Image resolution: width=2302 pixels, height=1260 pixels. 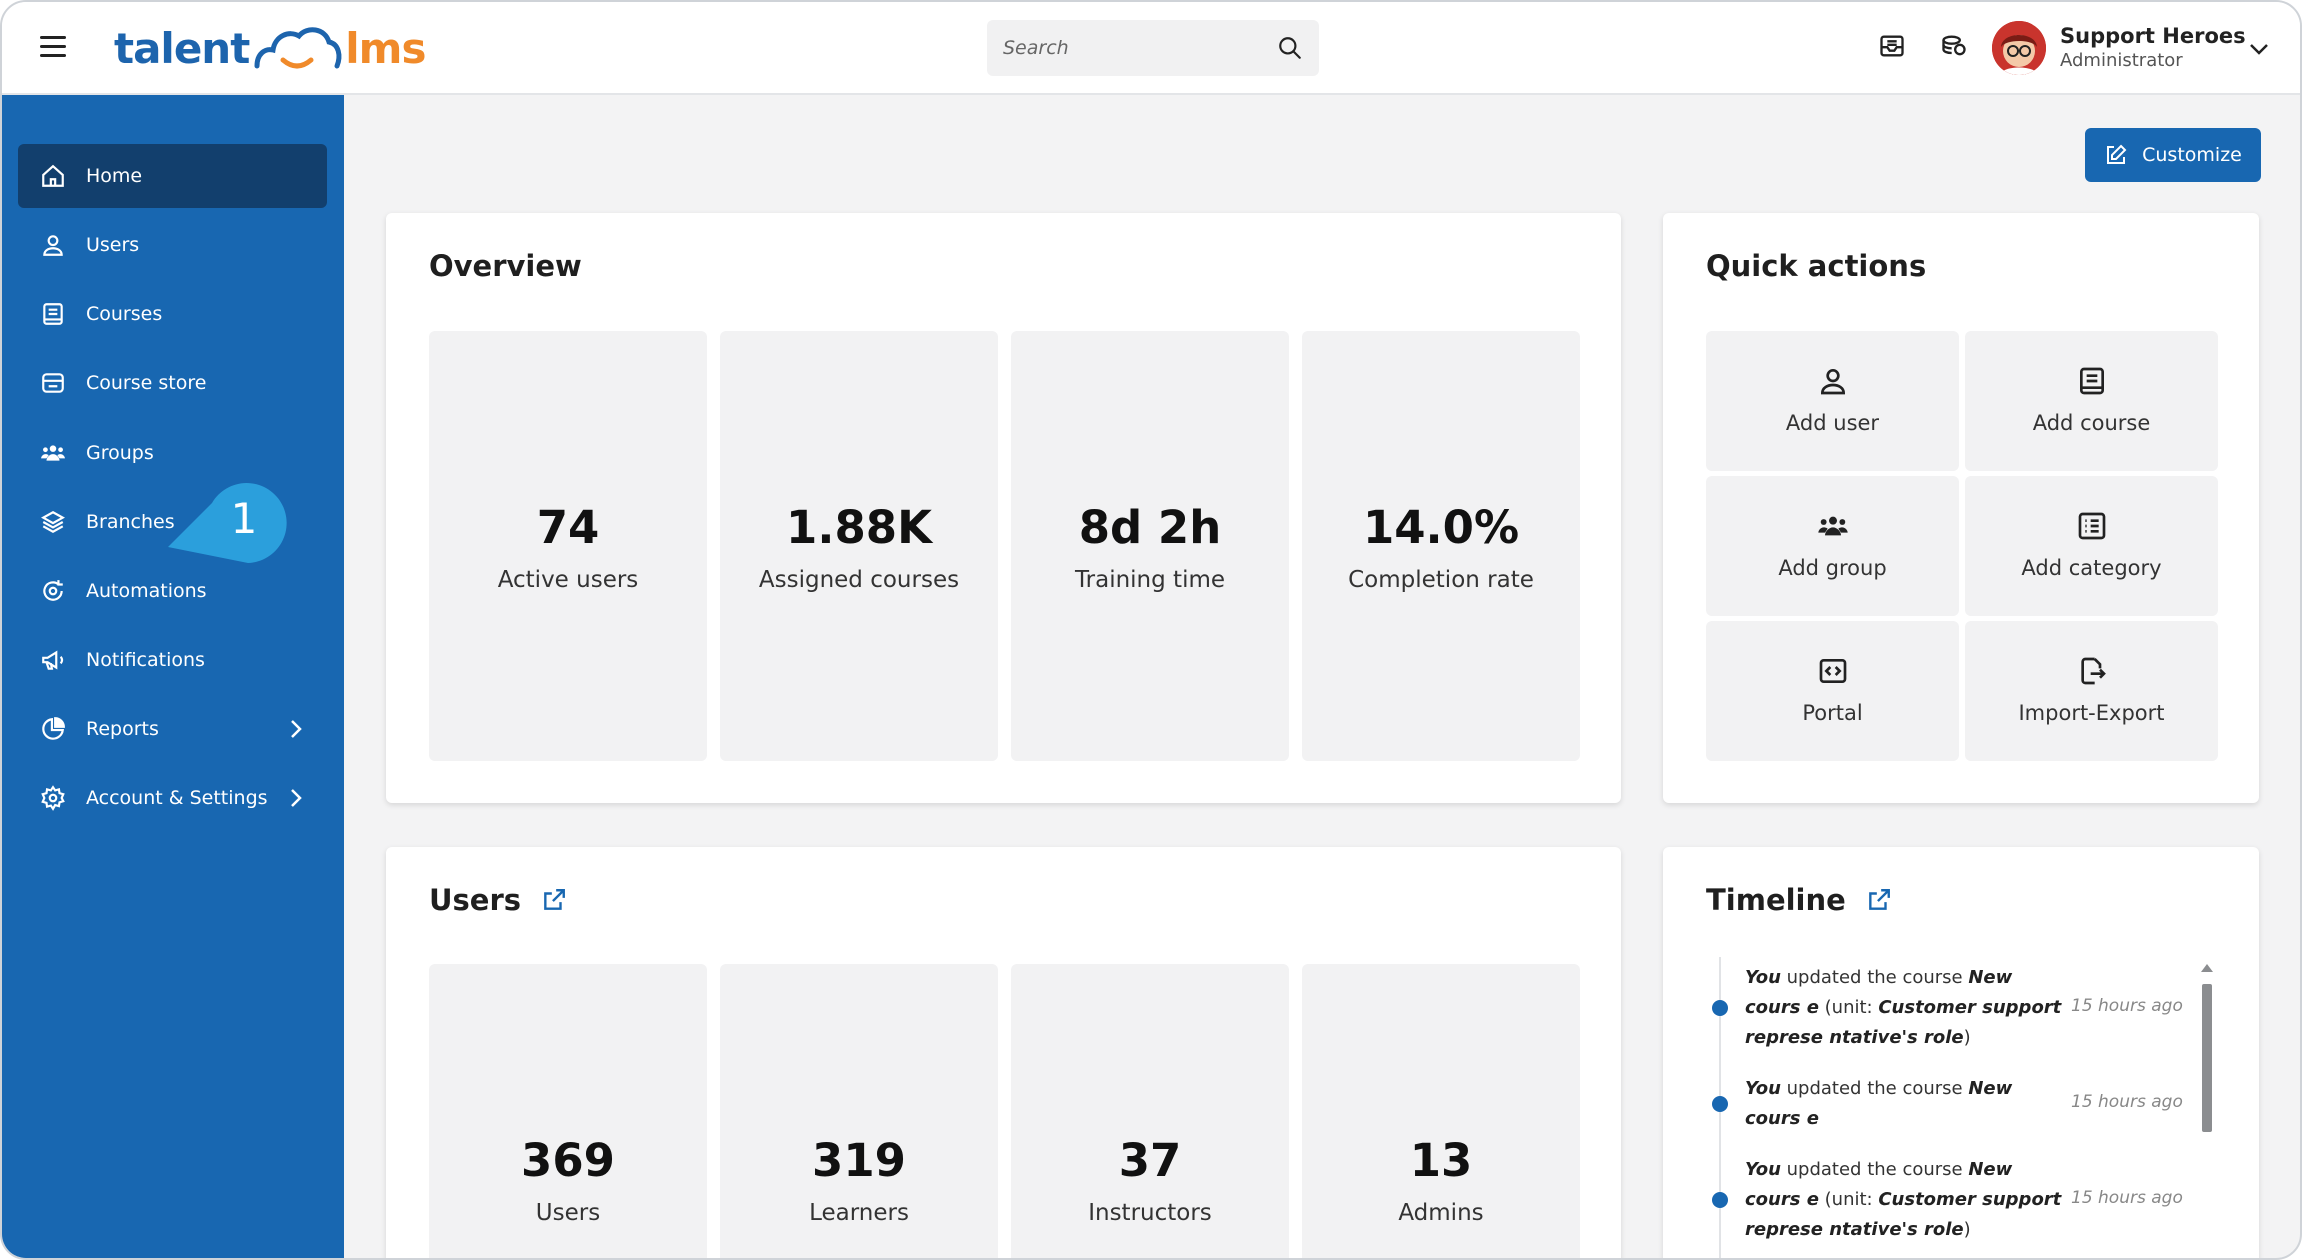 I want to click on coins-icon, so click(x=1954, y=46).